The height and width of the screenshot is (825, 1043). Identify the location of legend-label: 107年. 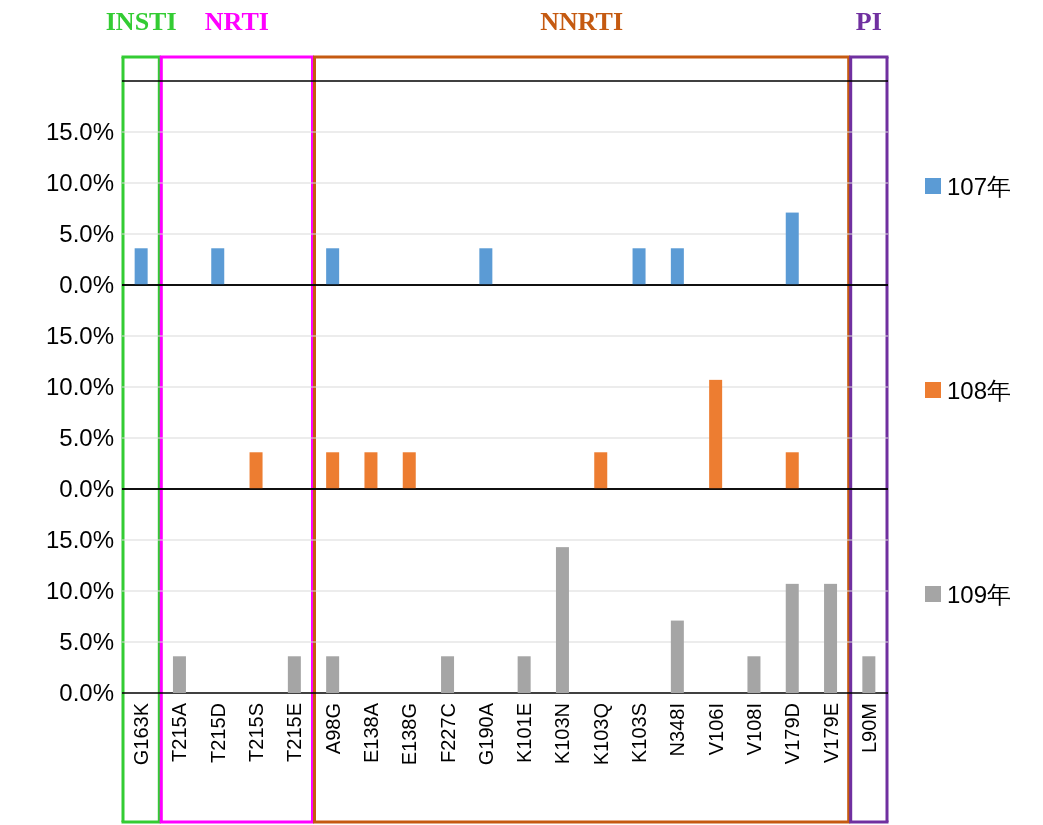
(979, 187).